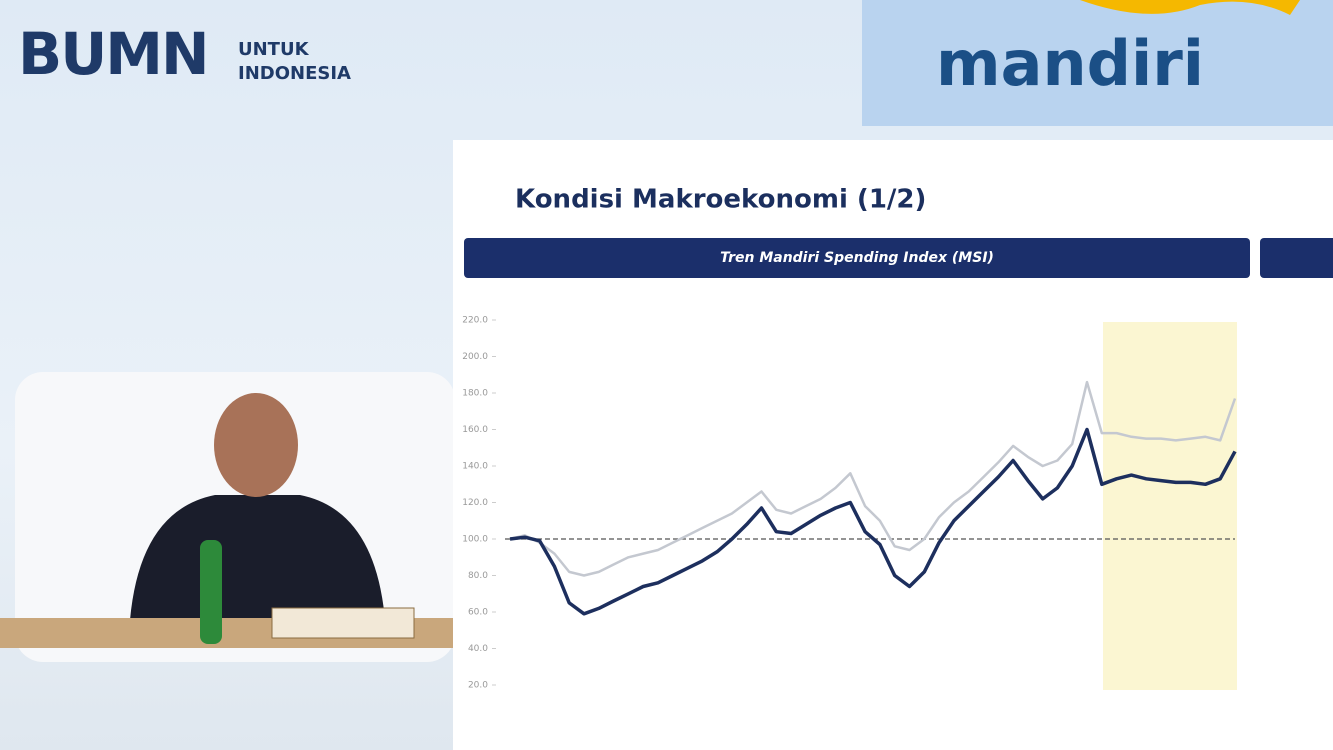 Image resolution: width=1333 pixels, height=750 pixels. I want to click on y-tick-label: 140.0, so click(475, 467).